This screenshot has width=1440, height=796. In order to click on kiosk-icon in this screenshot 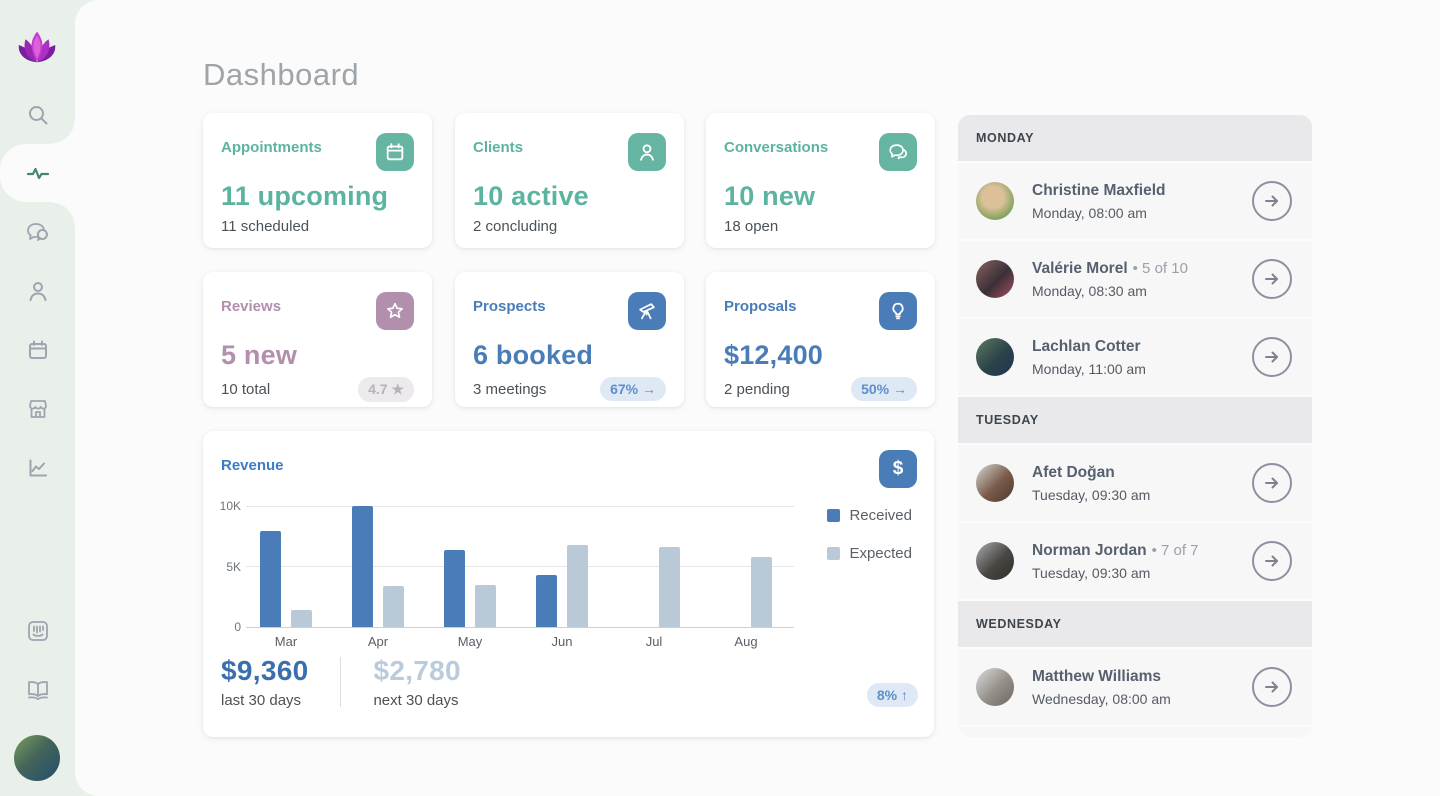, I will do `click(37, 631)`.